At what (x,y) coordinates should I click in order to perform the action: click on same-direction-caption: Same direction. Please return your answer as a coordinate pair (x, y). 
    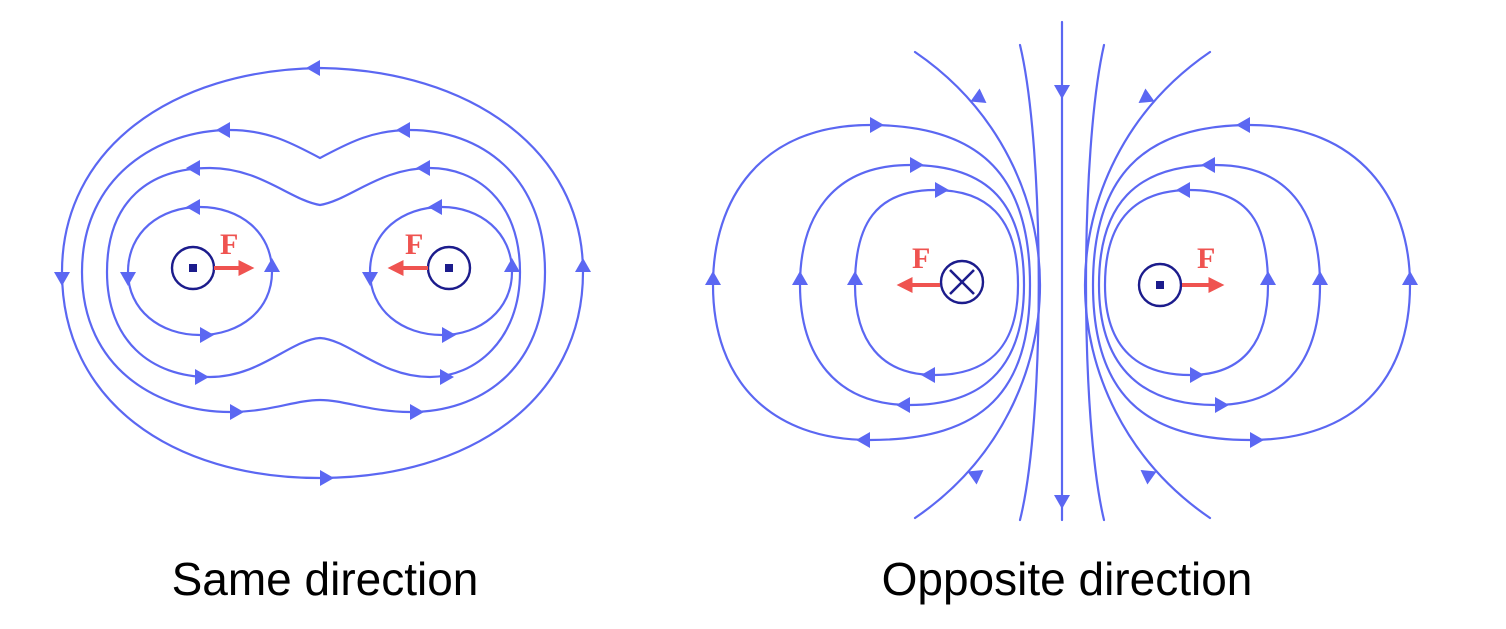
    Looking at the image, I should click on (325, 579).